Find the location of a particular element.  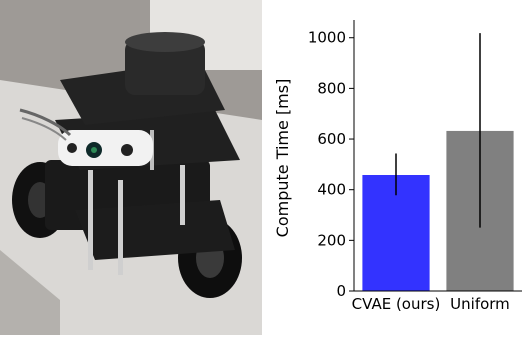

x-tick-label-0: CVAE (ours) is located at coordinates (396, 304).